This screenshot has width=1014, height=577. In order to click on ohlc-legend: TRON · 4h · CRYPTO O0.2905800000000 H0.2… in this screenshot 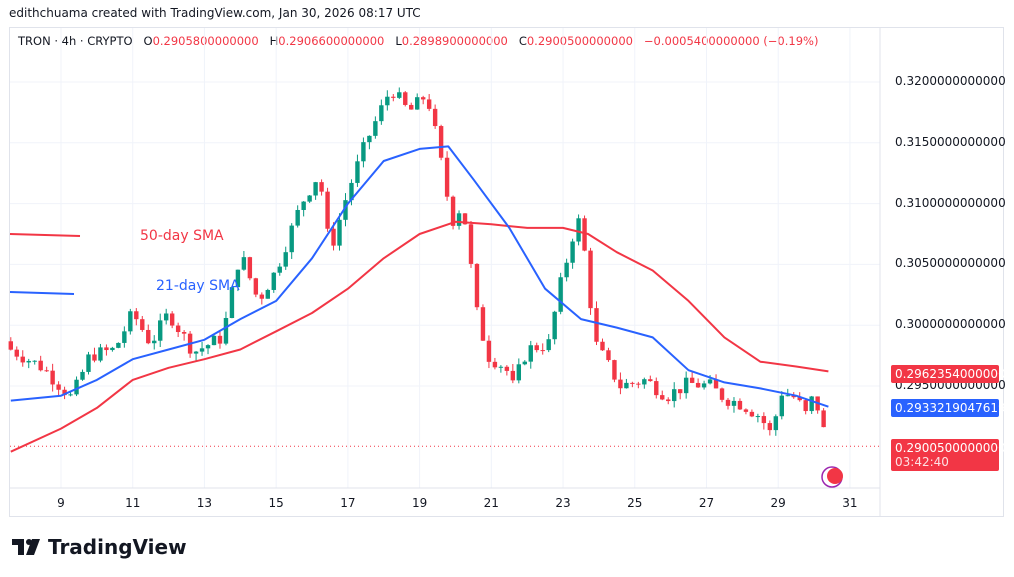, I will do `click(418, 41)`.